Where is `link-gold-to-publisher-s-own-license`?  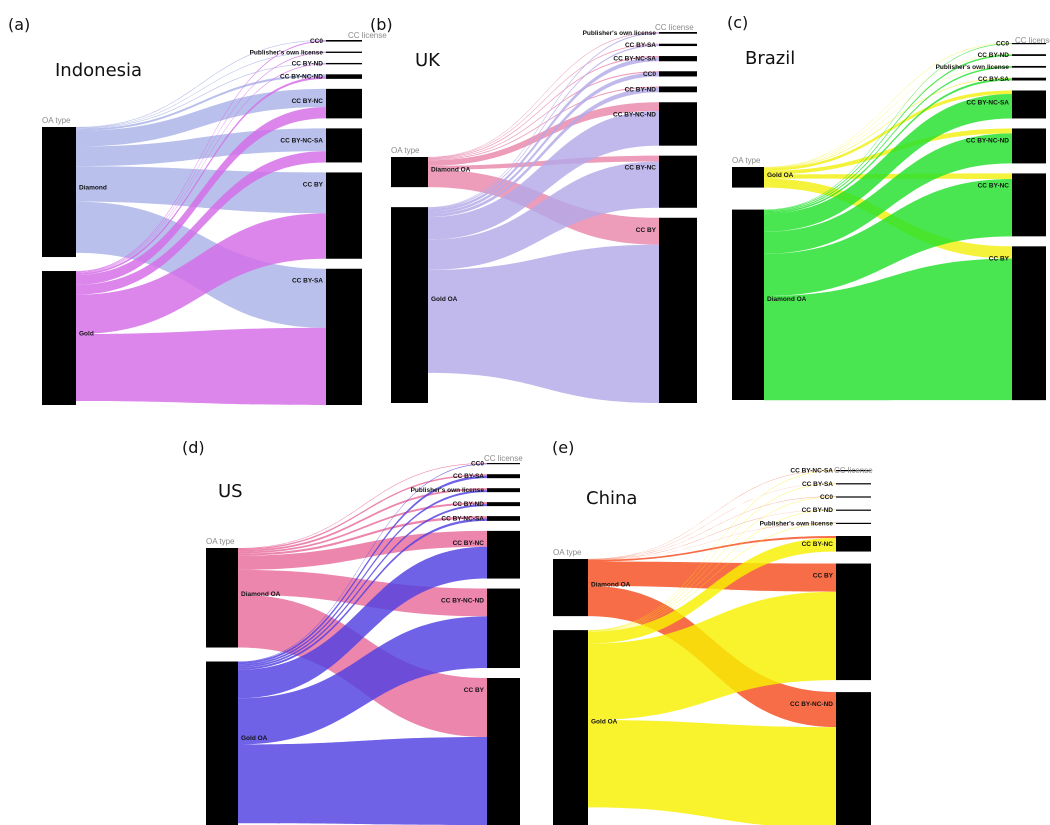 link-gold-to-publisher-s-own-license is located at coordinates (201, 162).